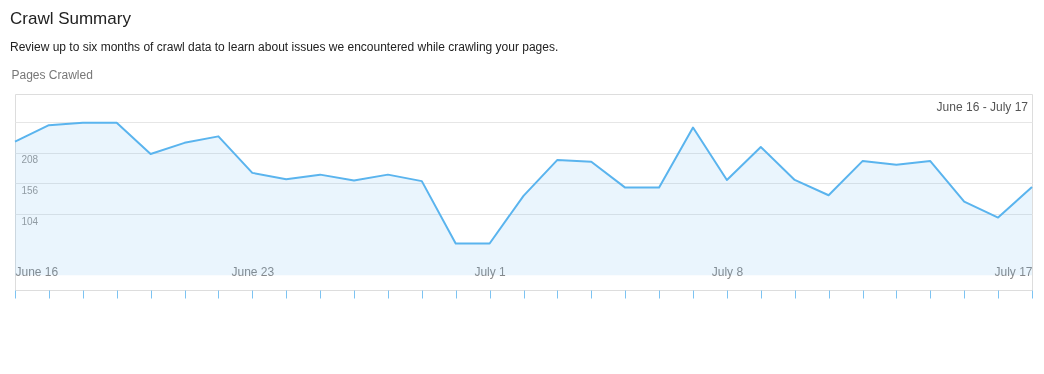  I want to click on x-tick-label: July 1, so click(490, 271).